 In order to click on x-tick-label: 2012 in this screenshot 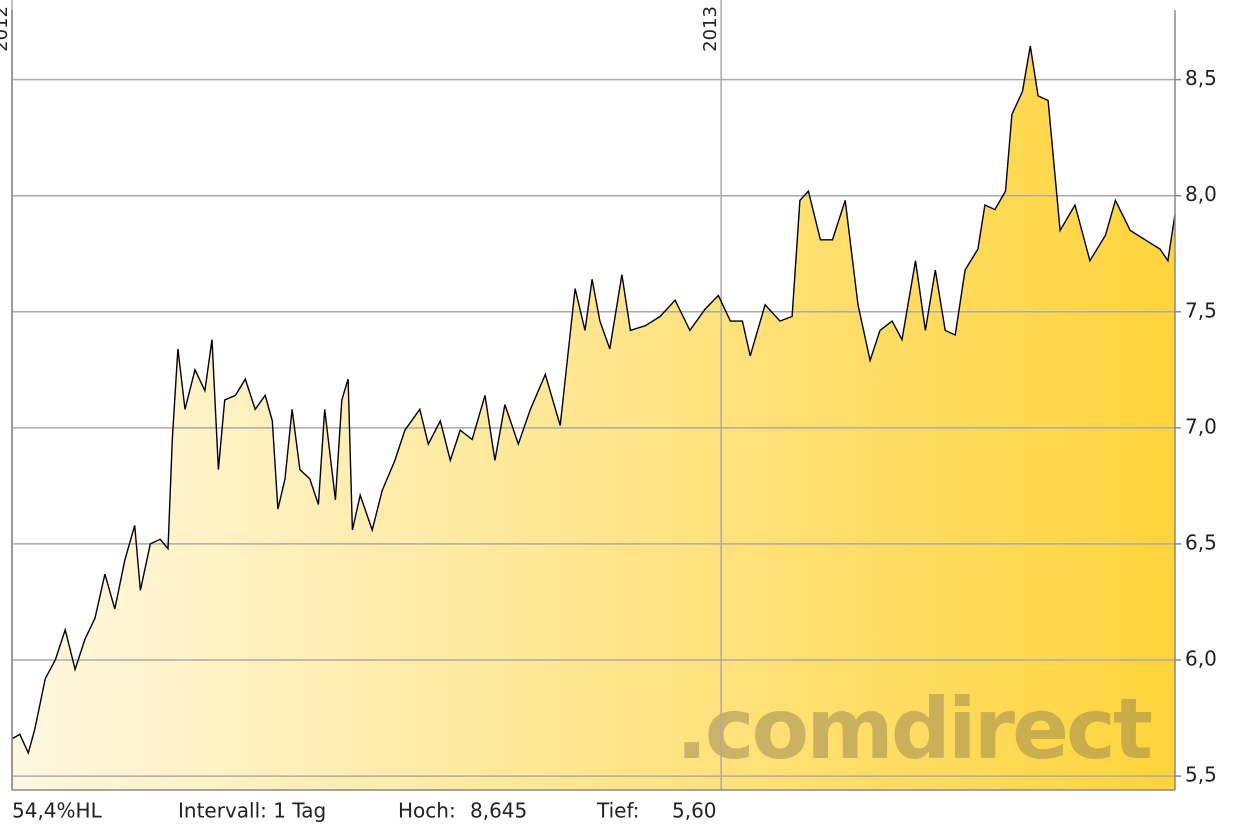, I will do `click(6, 29)`.